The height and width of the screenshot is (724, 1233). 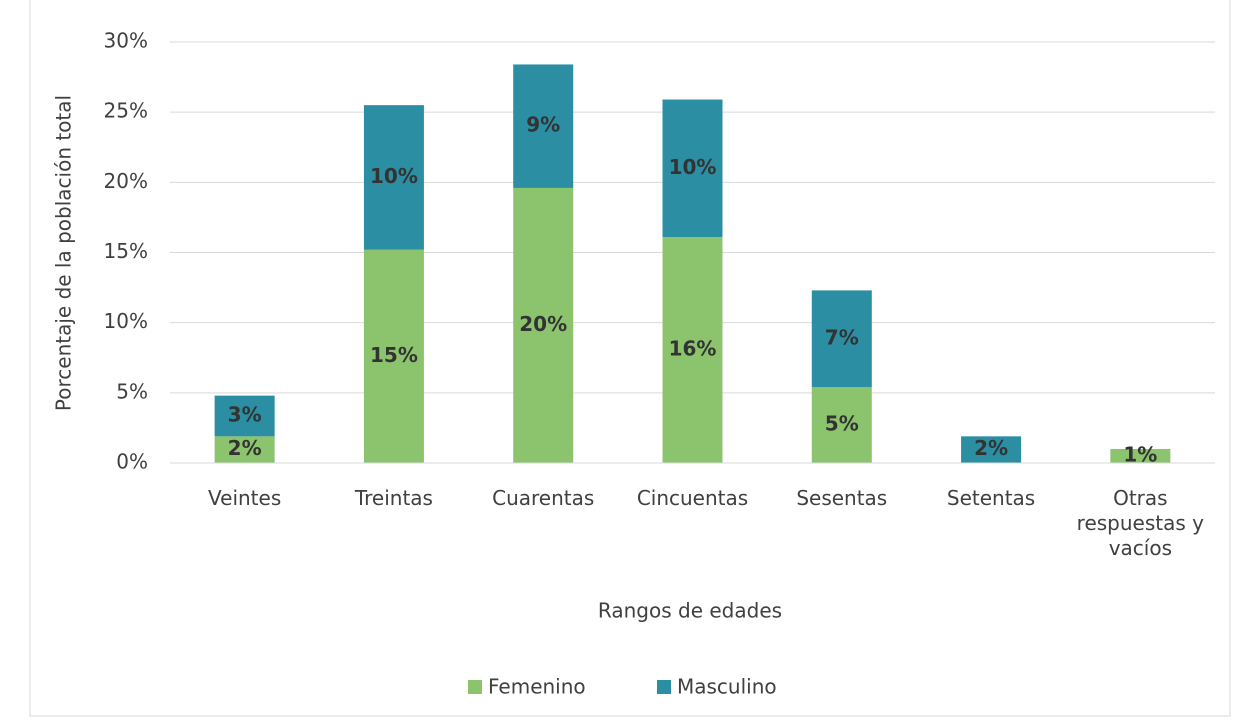 What do you see at coordinates (543, 498) in the screenshot?
I see `x-tick-label: Cuarentas` at bounding box center [543, 498].